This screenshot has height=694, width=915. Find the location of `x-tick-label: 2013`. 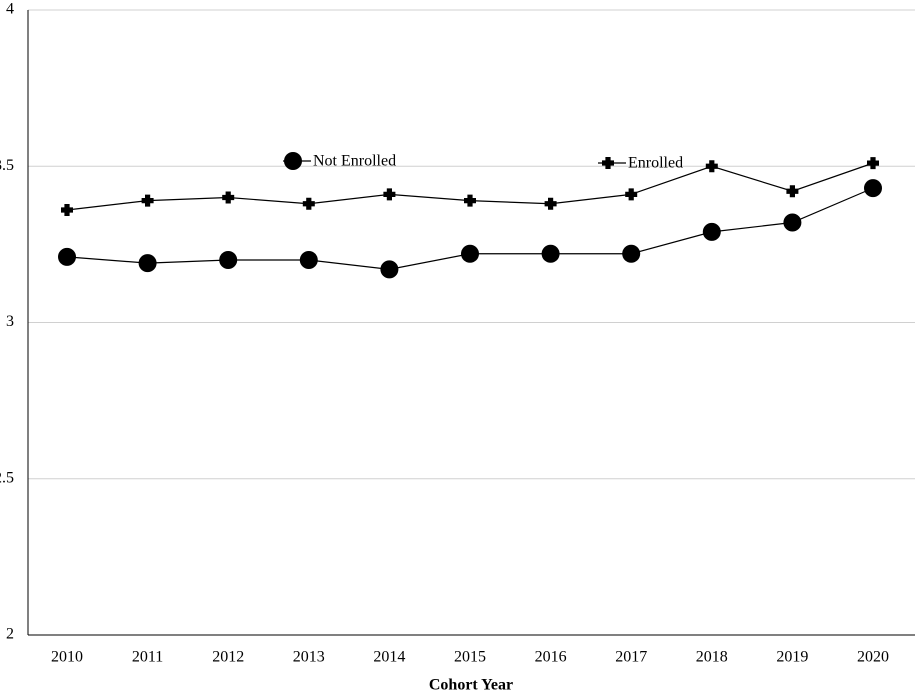

x-tick-label: 2013 is located at coordinates (309, 657).